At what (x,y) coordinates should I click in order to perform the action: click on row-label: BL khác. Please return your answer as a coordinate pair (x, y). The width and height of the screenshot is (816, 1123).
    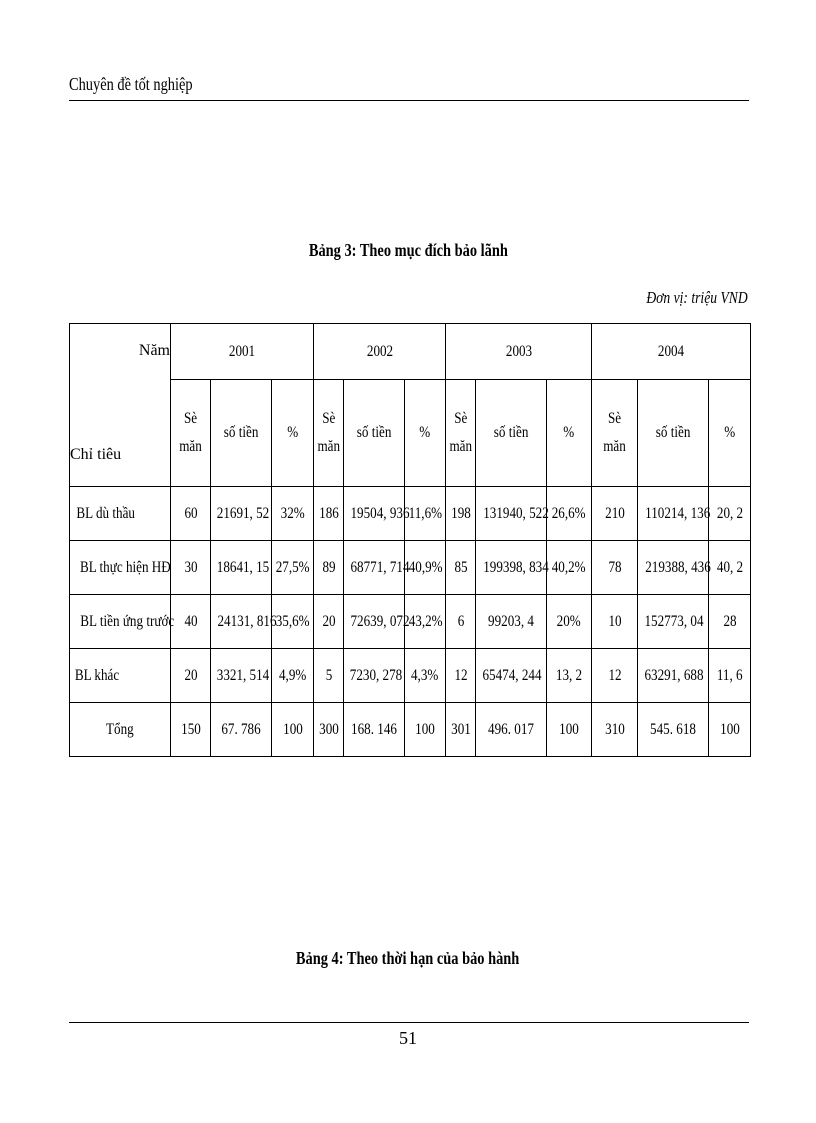
    Looking at the image, I should click on (120, 675).